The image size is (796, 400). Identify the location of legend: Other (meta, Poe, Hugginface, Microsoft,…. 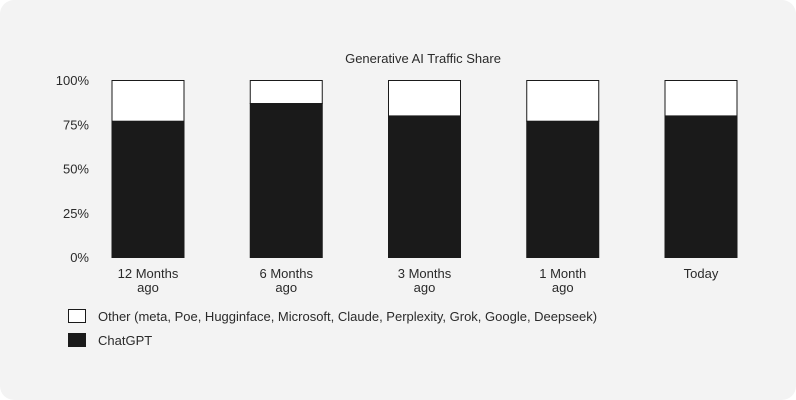
(332, 330).